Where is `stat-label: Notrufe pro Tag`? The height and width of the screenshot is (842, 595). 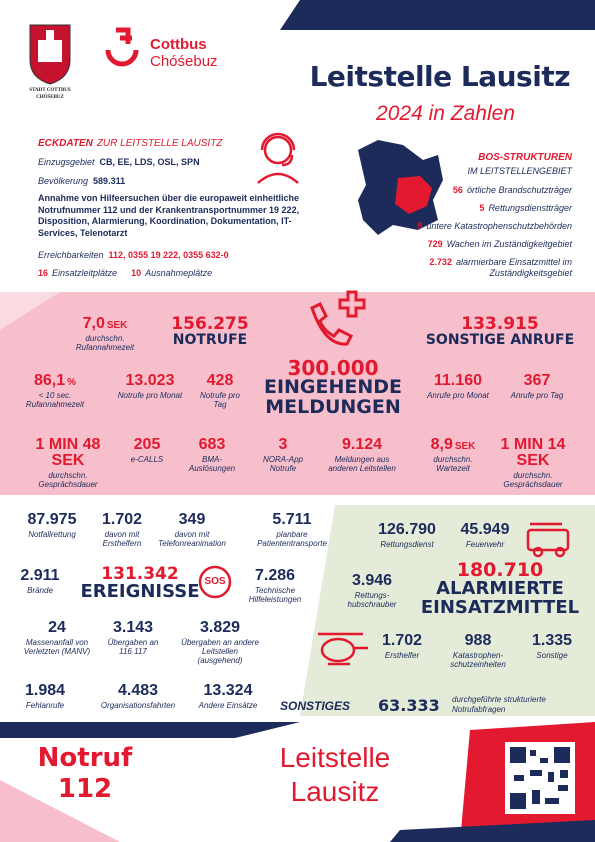
stat-label: Notrufe pro Tag is located at coordinates (220, 400).